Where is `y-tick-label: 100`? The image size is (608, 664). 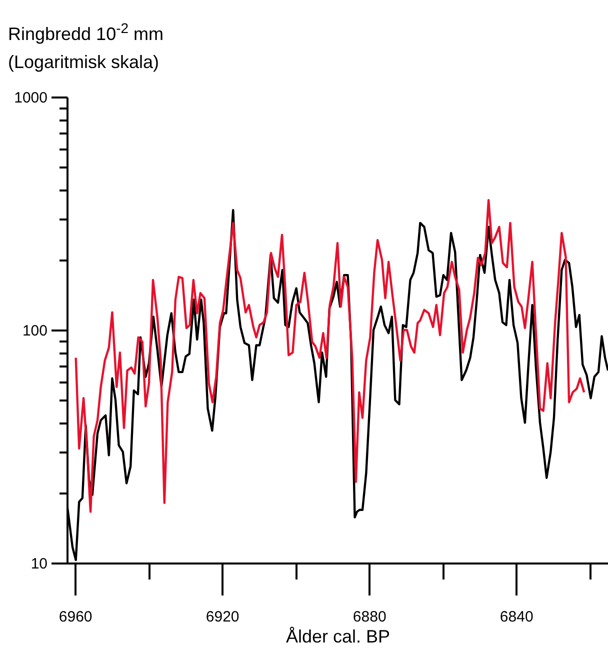
y-tick-label: 100 is located at coordinates (35, 331).